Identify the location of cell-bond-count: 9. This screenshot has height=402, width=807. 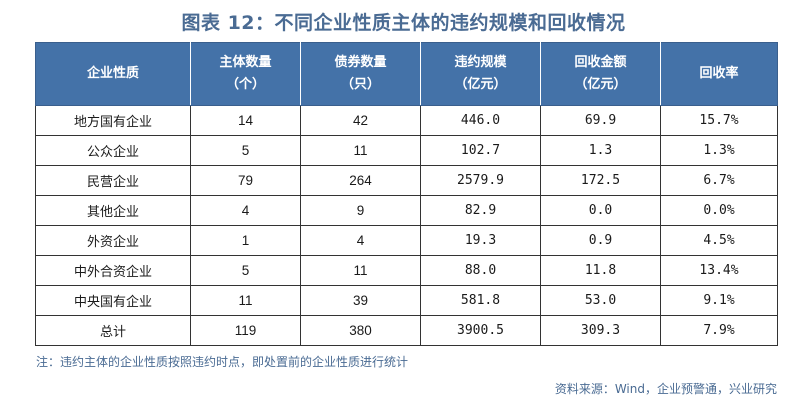
(360, 210).